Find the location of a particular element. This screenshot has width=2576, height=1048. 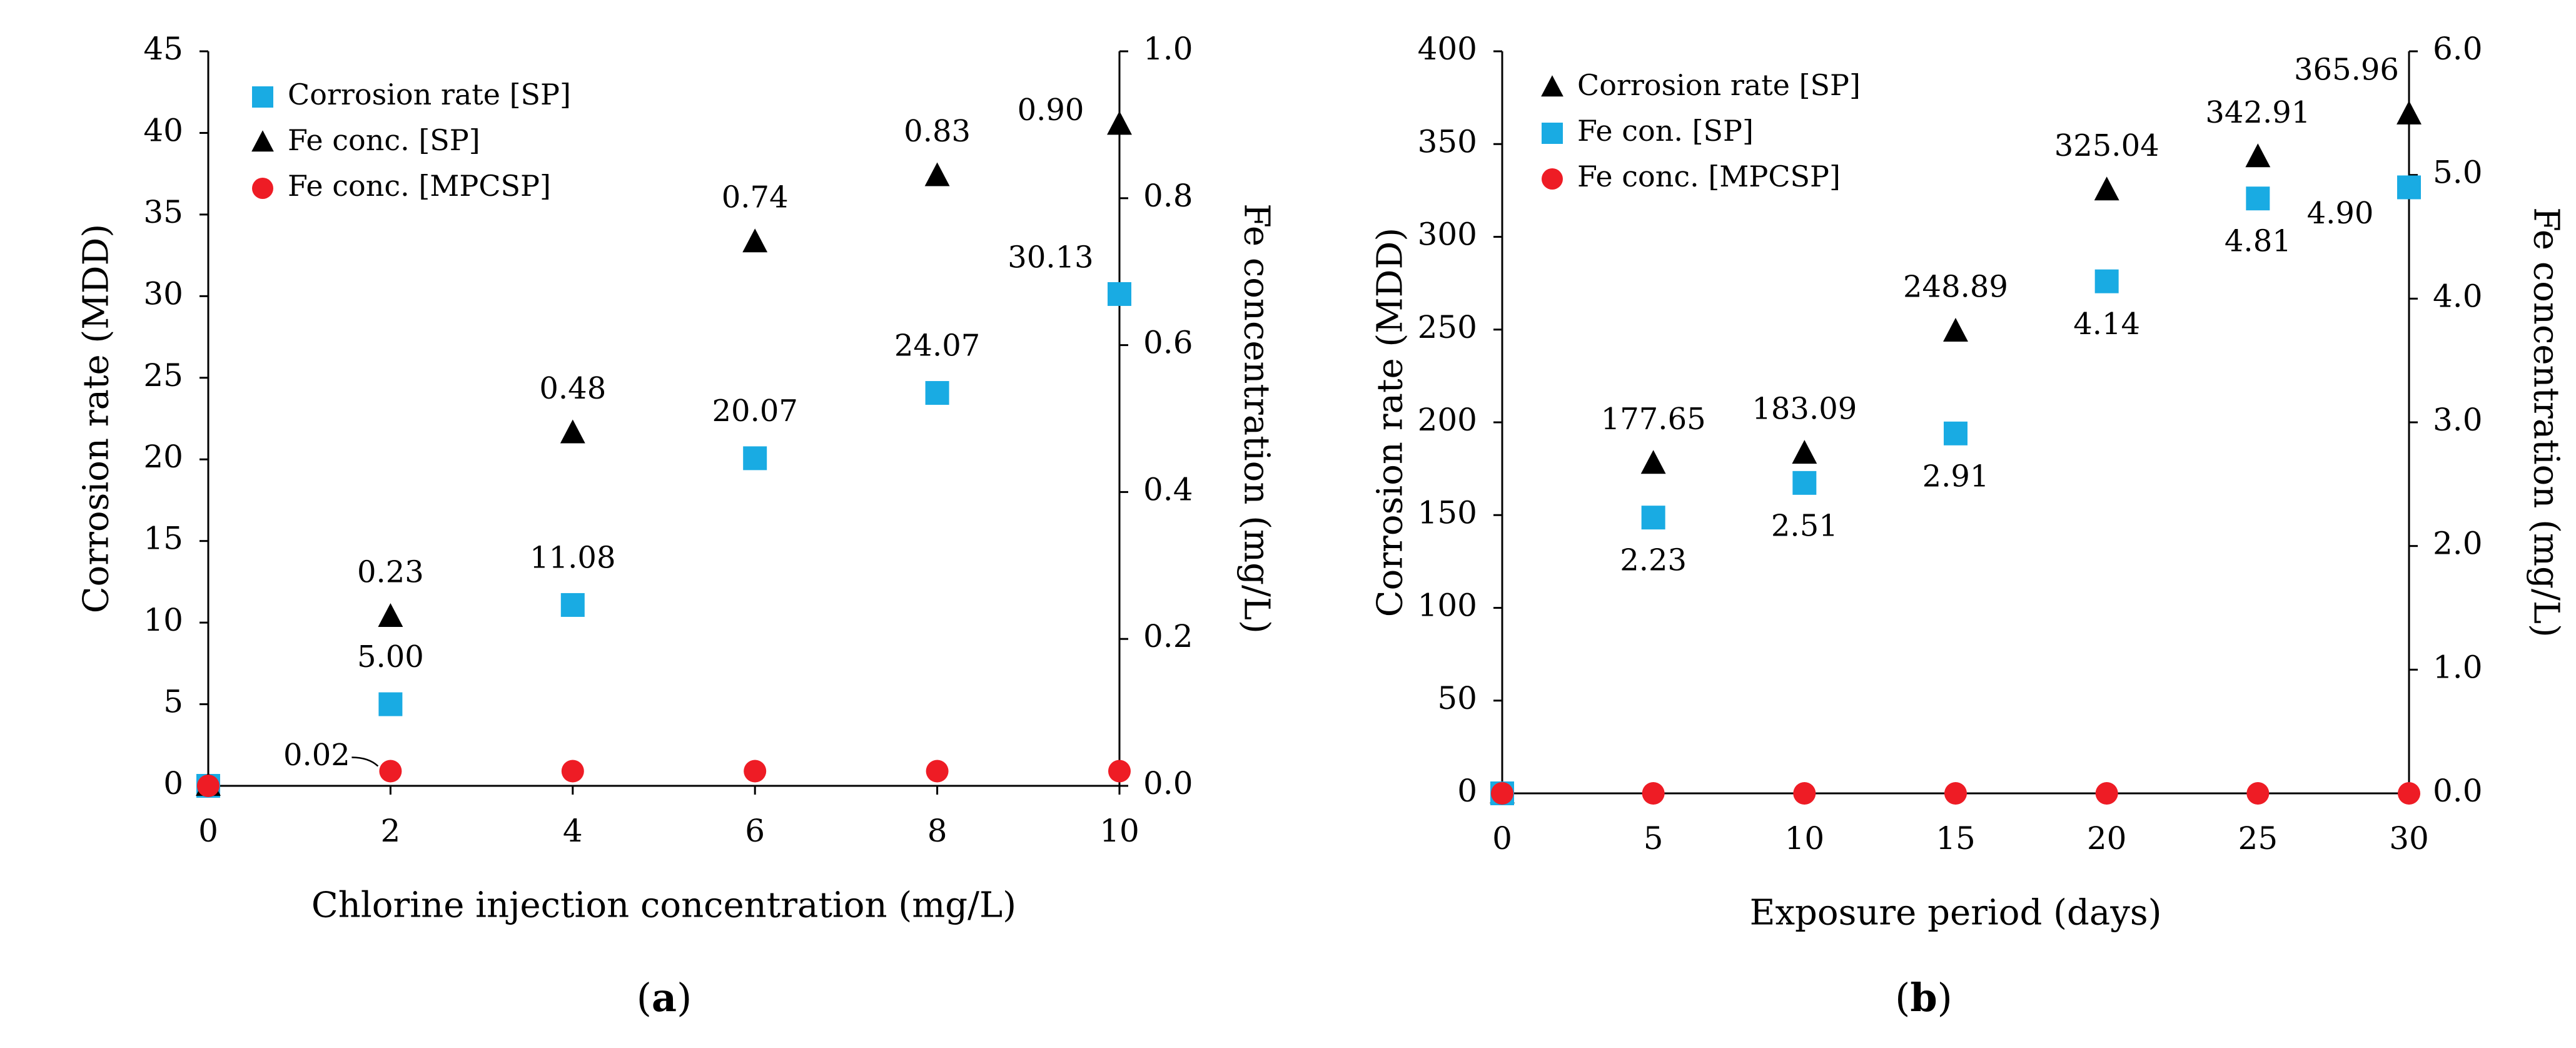

x-tick-label: 2 is located at coordinates (390, 831).